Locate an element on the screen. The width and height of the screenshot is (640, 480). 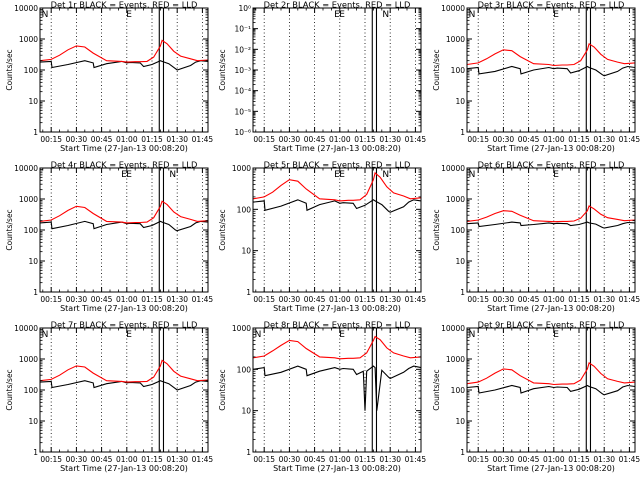
y-tick-label: 10⁻⁶ is located at coordinates (242, 132).